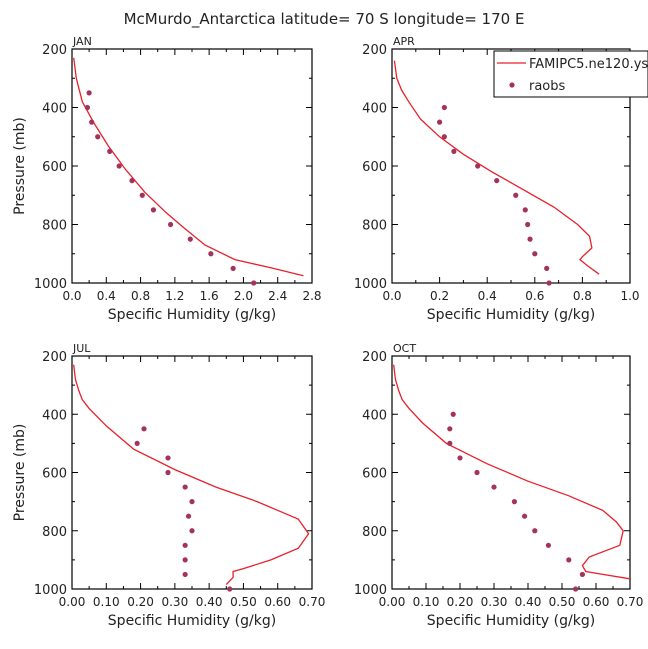  I want to click on x-tick-label: 1.6, so click(209, 296).